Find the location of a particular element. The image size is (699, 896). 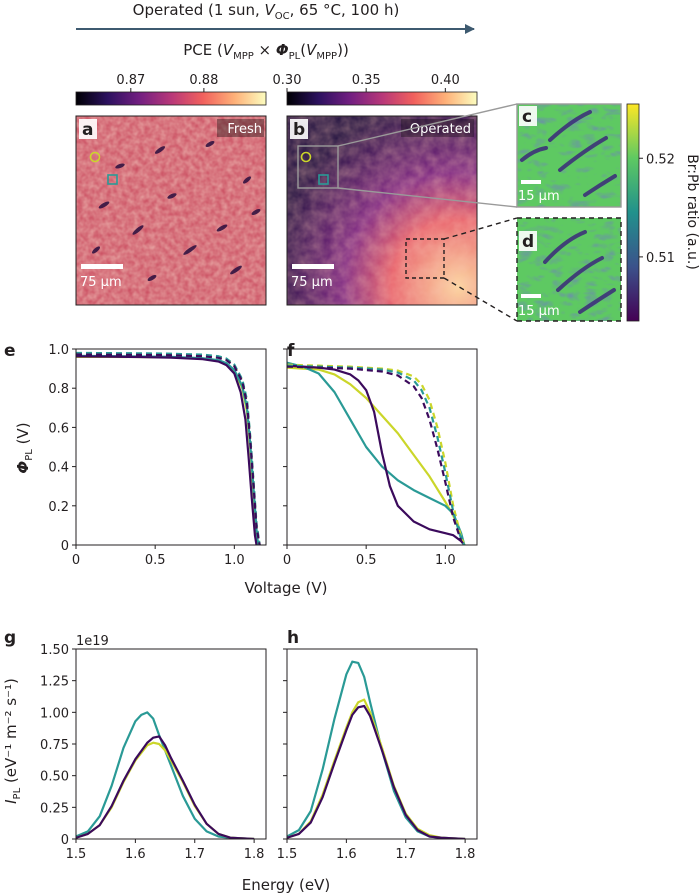

scale-bar-d is located at coordinates (531, 296).